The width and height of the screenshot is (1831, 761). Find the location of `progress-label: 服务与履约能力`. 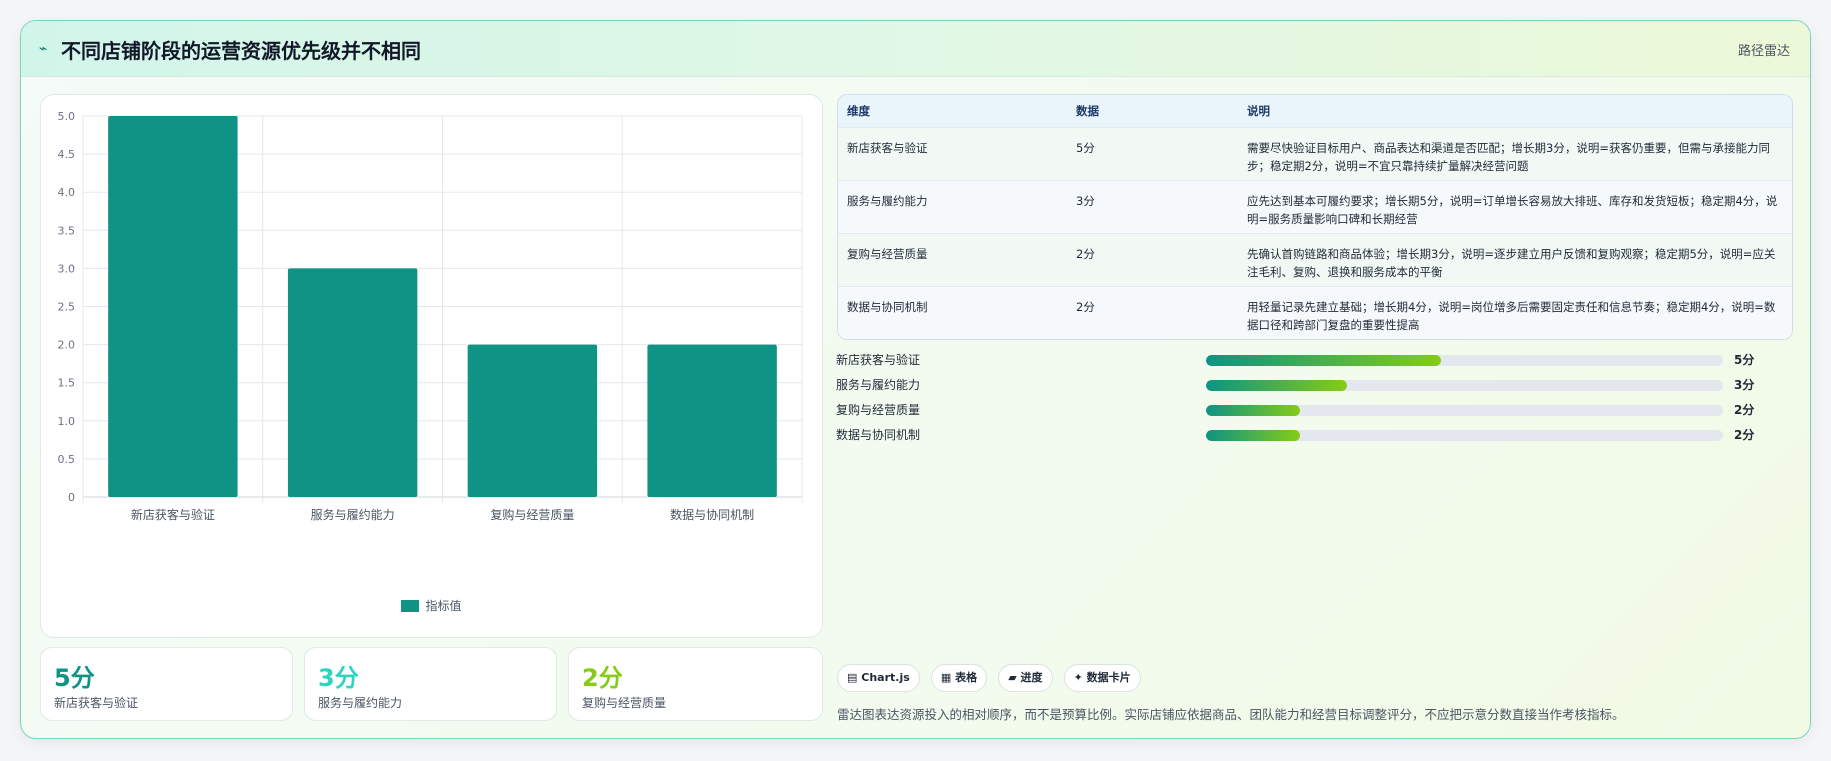

progress-label: 服务与履约能力 is located at coordinates (878, 385).